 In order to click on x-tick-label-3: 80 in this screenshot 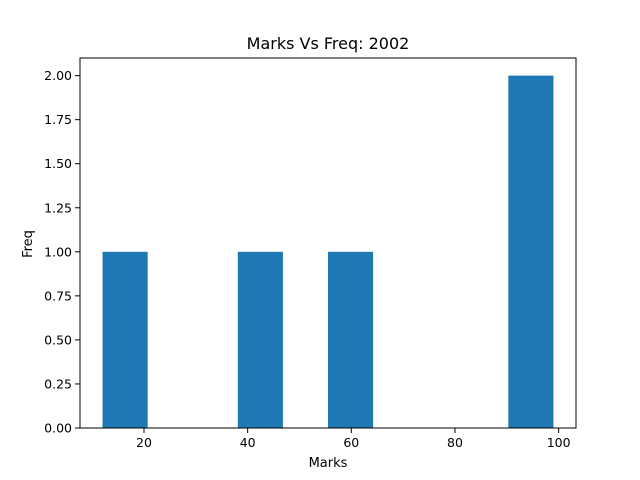, I will do `click(455, 442)`.